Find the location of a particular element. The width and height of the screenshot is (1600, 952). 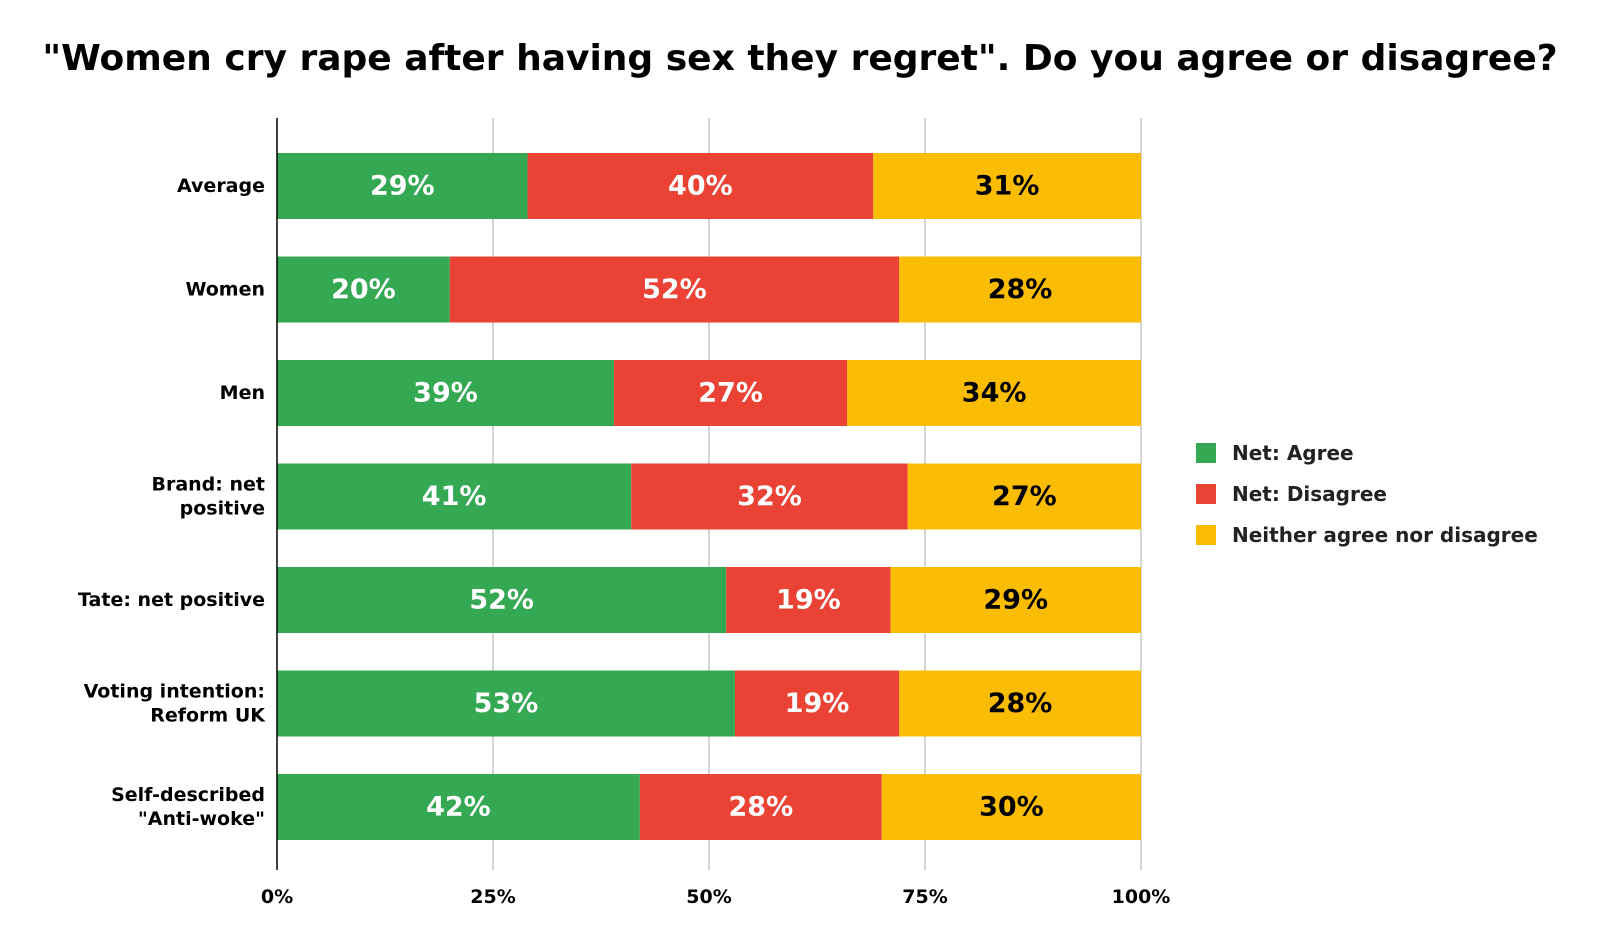

category-label: Men is located at coordinates (242, 393).